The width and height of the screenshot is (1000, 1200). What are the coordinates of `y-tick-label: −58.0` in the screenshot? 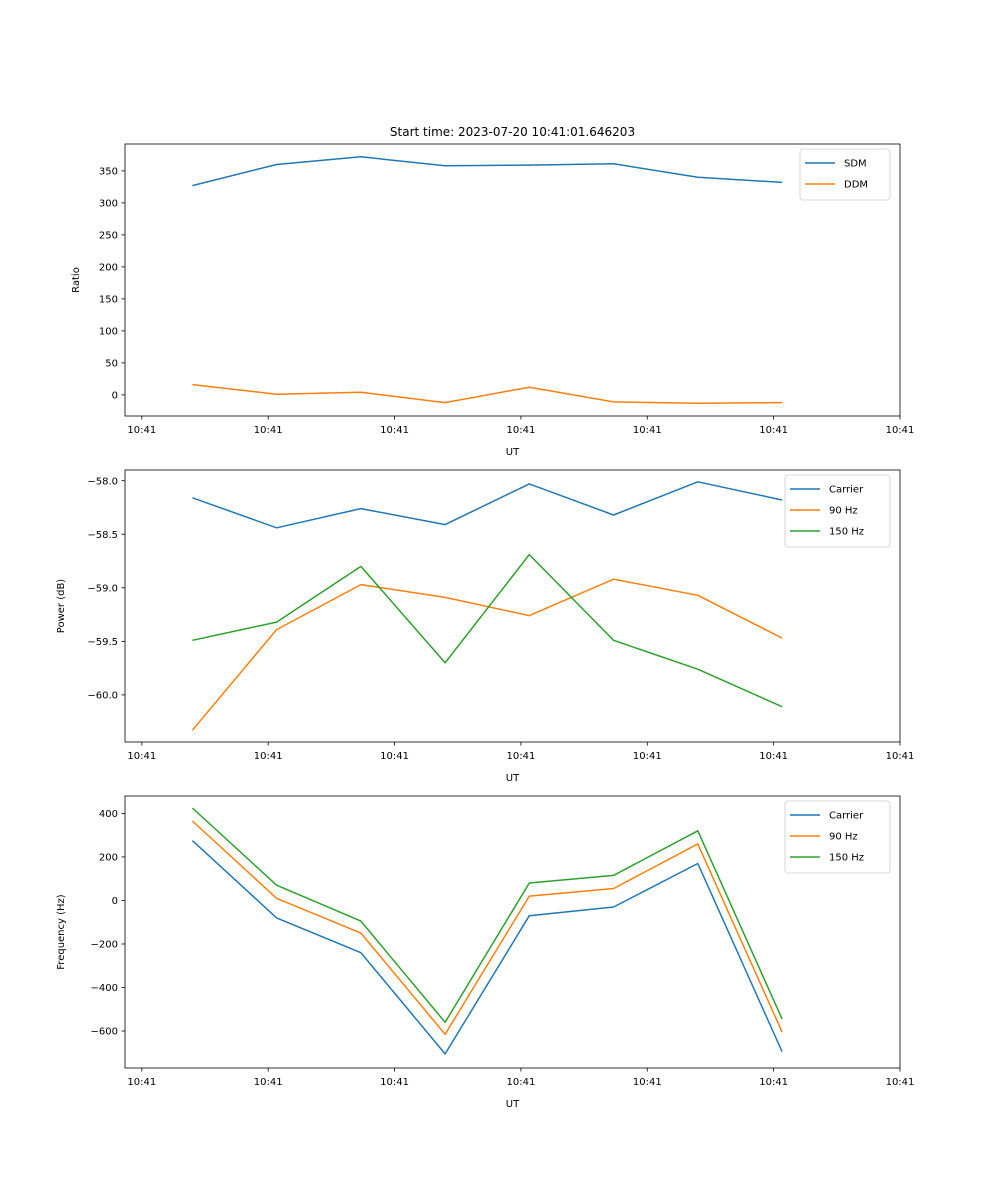 It's located at (102, 481).